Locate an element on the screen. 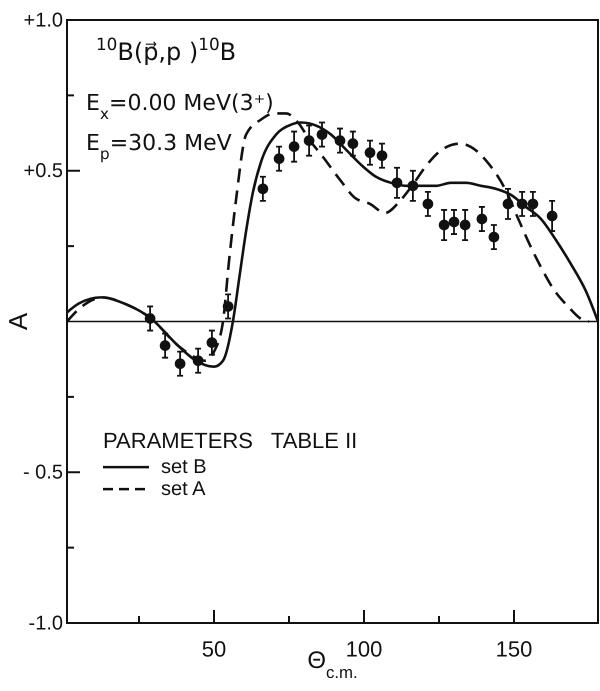 The height and width of the screenshot is (691, 600). x-tick-label: 50 is located at coordinates (214, 649).